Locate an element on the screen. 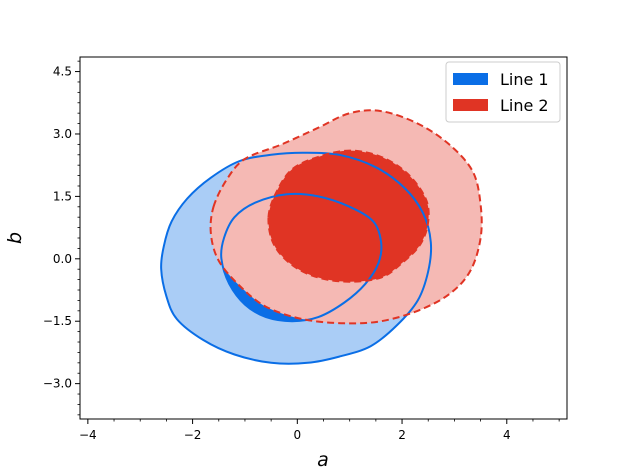 Image resolution: width=630 pixels, height=472 pixels. line-2-inner-contour is located at coordinates (348, 216).